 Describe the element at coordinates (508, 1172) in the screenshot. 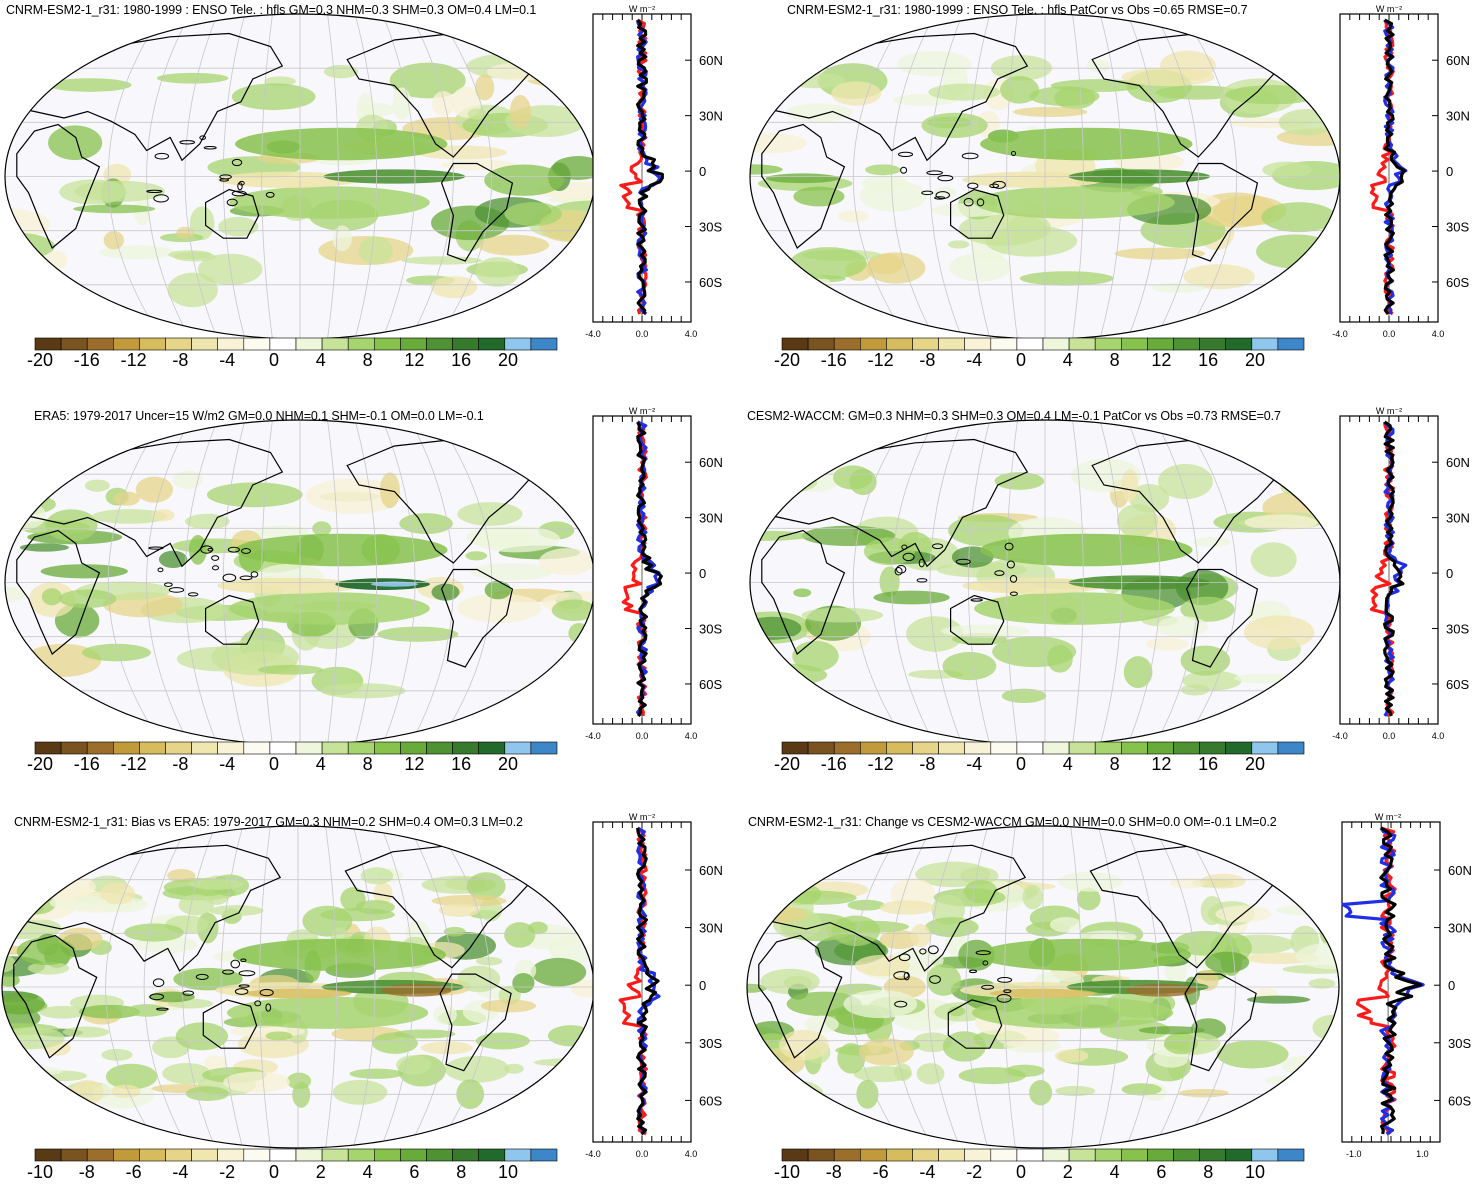

I see `colorbar-label: 10` at that location.